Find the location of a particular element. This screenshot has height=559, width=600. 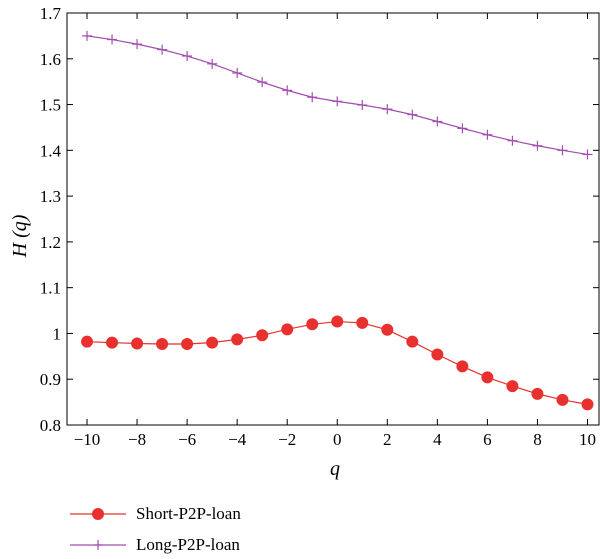

y-tick-label: 1.3 is located at coordinates (50, 196).